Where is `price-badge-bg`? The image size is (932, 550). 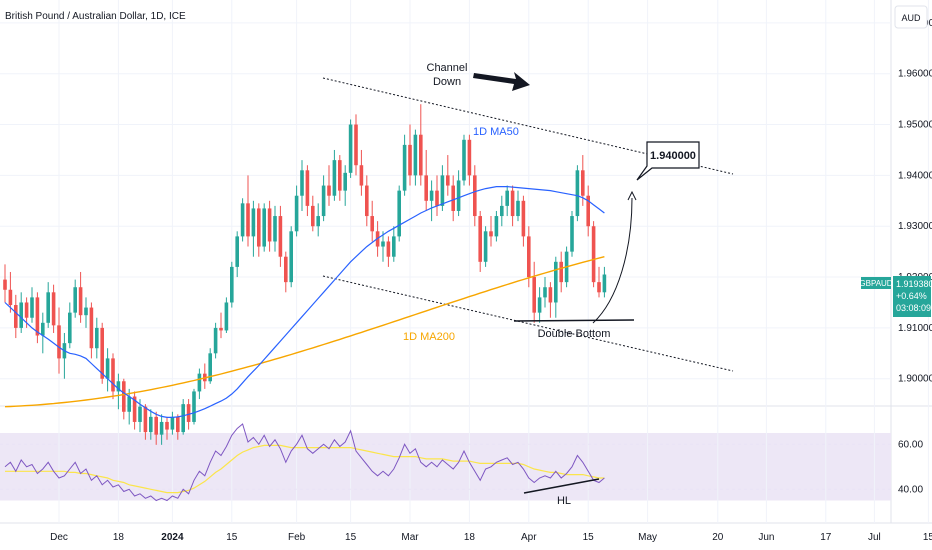
price-badge-bg is located at coordinates (876, 283).